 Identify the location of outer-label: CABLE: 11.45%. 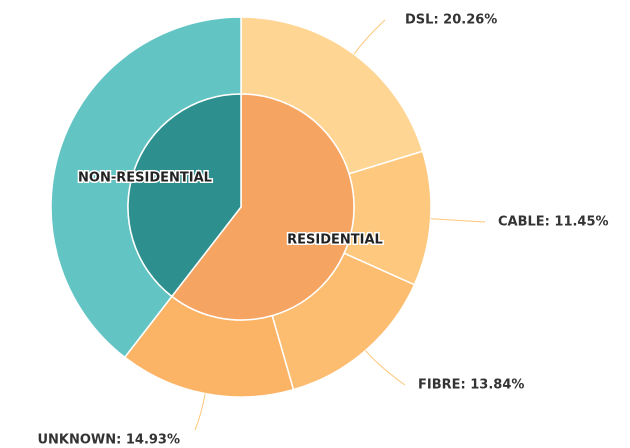
(553, 222).